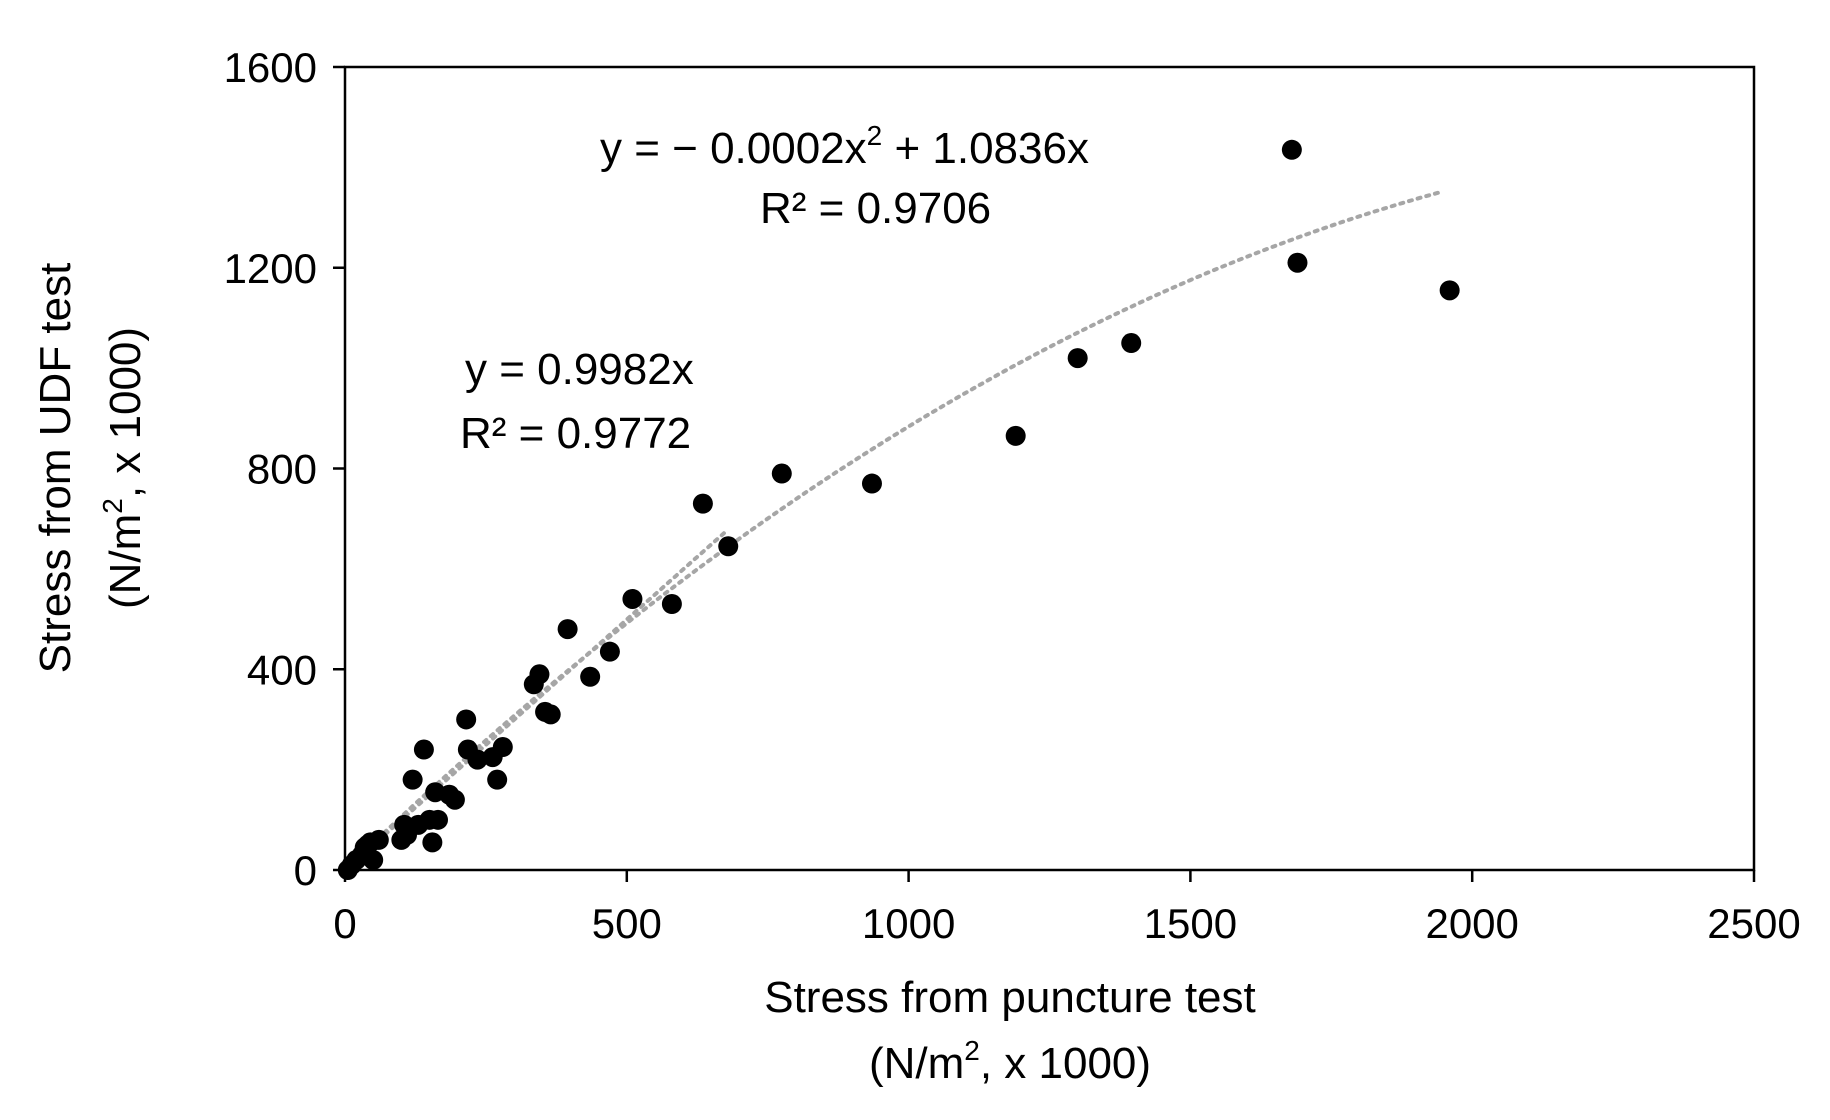 The width and height of the screenshot is (1830, 1120). Describe the element at coordinates (1010, 1061) in the screenshot. I see `x-axis-units: (N/m2, x 1000)` at that location.